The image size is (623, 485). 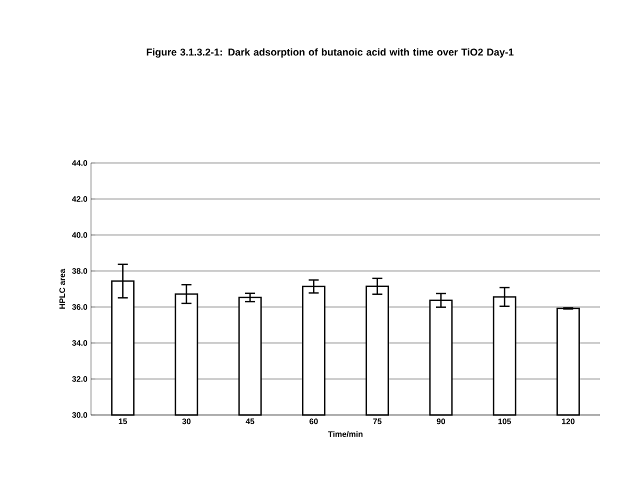 What do you see at coordinates (250, 421) in the screenshot?
I see `x-tick-label: 45` at bounding box center [250, 421].